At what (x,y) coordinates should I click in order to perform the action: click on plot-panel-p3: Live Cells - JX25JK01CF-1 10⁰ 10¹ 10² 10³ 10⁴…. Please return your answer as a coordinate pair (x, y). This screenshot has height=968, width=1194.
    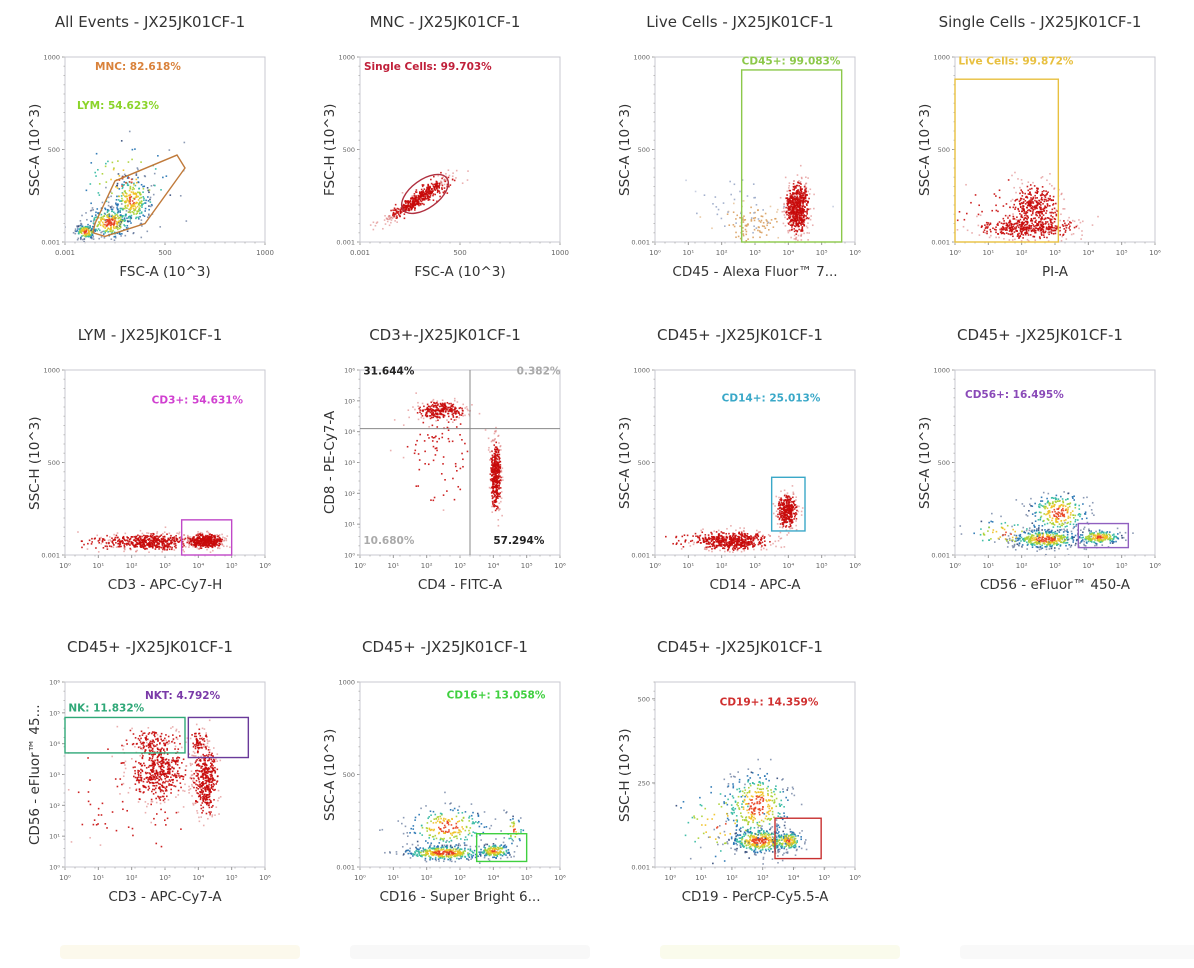
    Looking at the image, I should click on (740, 155).